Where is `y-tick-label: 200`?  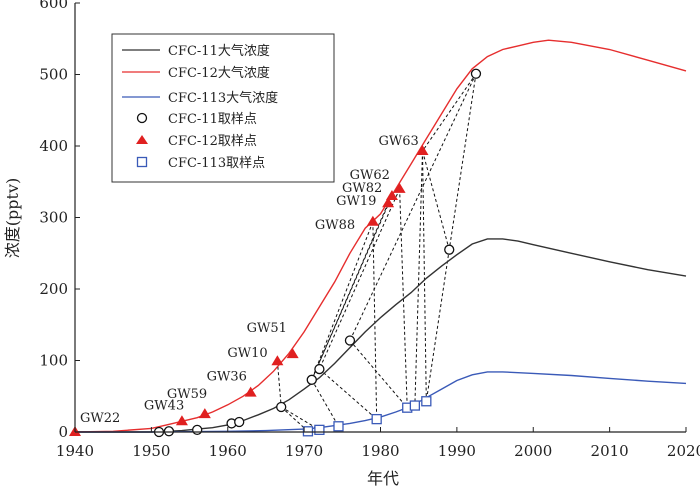
y-tick-label: 200 is located at coordinates (53, 289).